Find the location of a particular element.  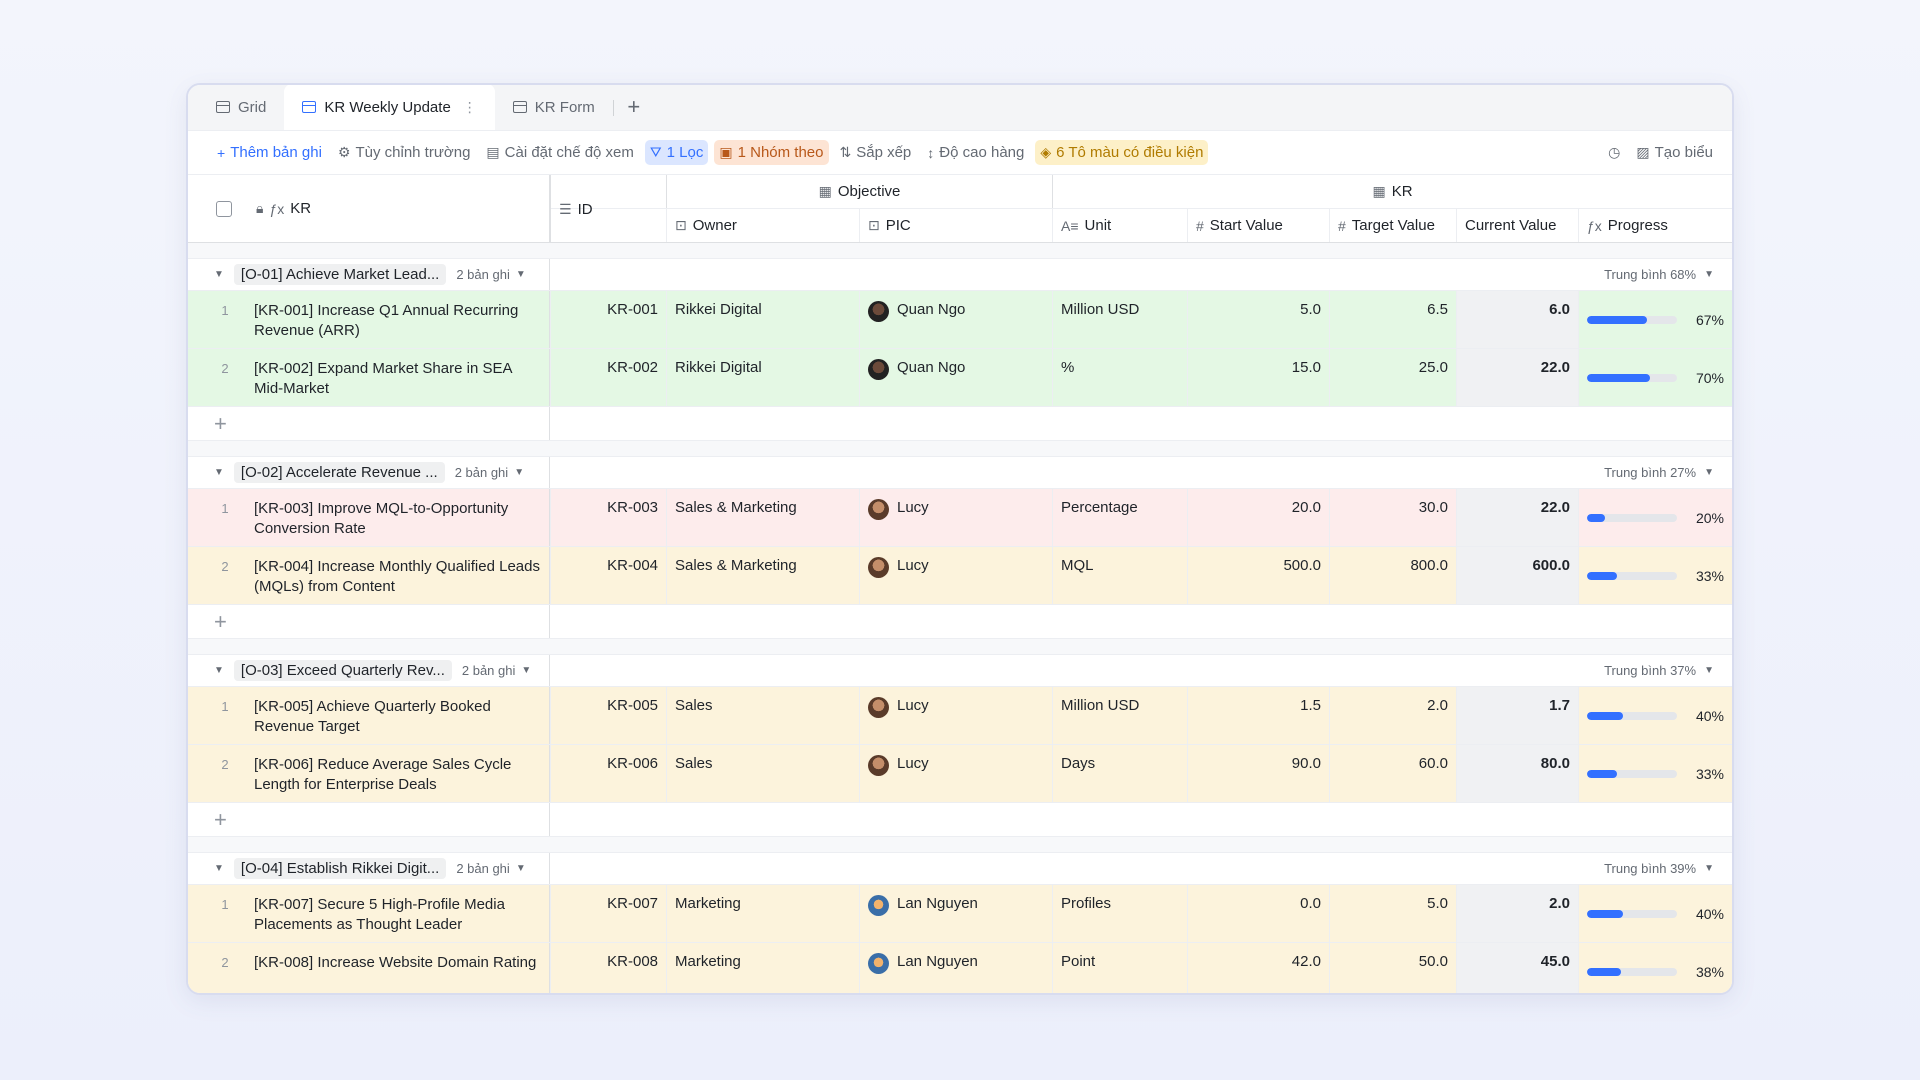

tab-kr-form: KR Form is located at coordinates (554, 107).